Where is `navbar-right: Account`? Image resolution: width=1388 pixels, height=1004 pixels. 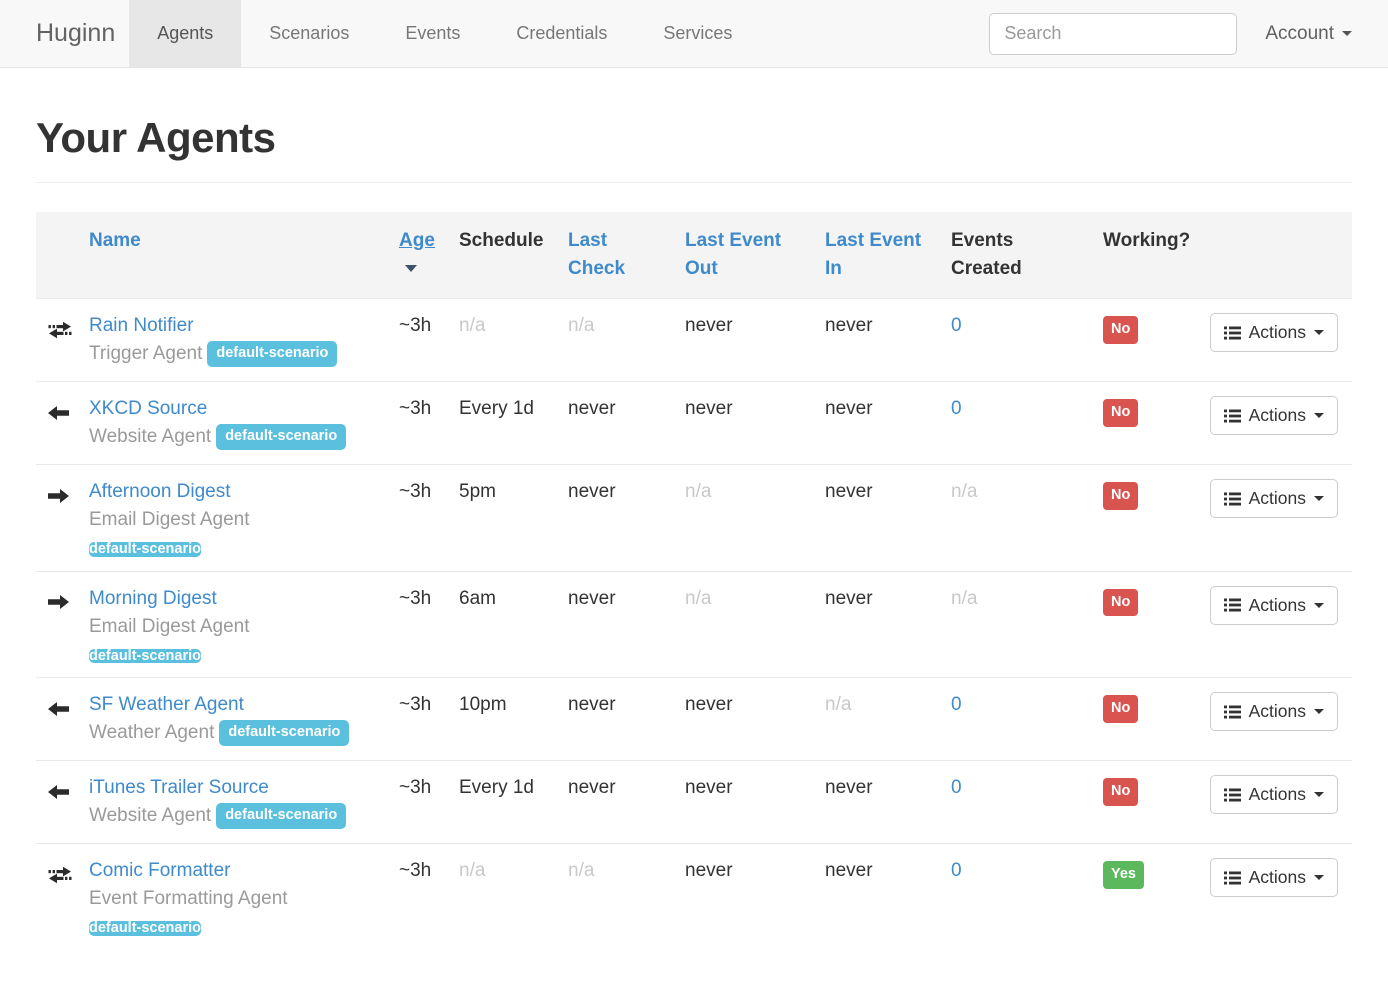 navbar-right: Account is located at coordinates (1188, 33).